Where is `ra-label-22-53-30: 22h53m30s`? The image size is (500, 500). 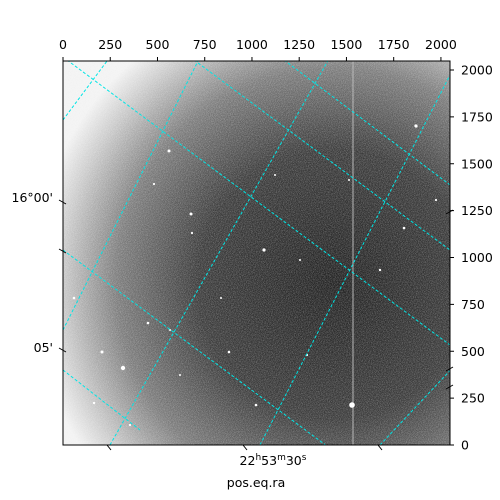 ra-label-22-53-30: 22h53m30s is located at coordinates (273, 460).